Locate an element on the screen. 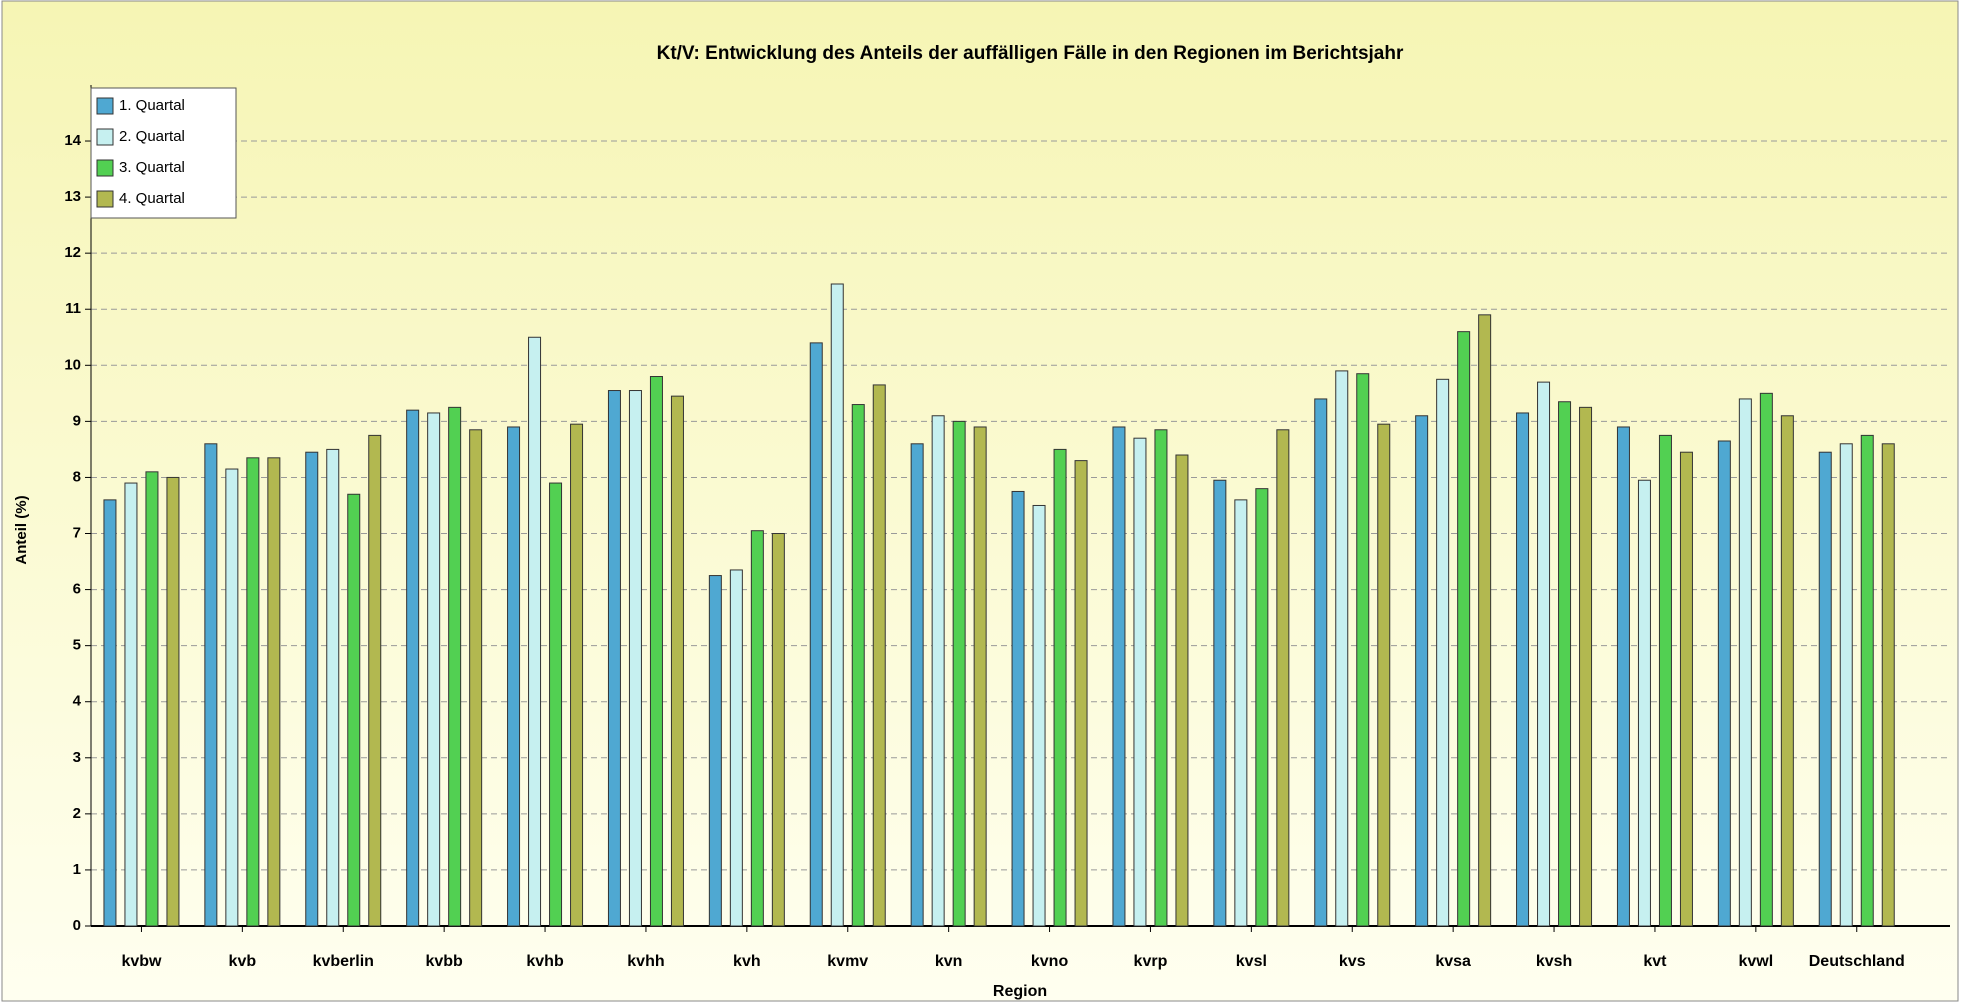  x-tick-label: kvbb is located at coordinates (444, 961).